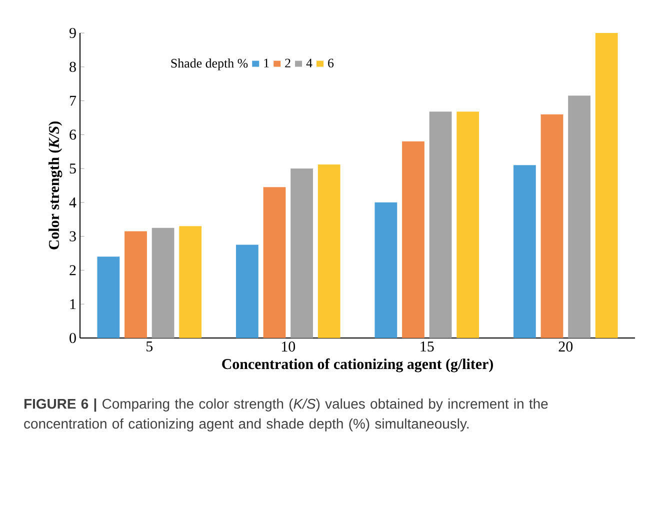 Image resolution: width=649 pixels, height=513 pixels. I want to click on y-tick-label: 5, so click(73, 169).